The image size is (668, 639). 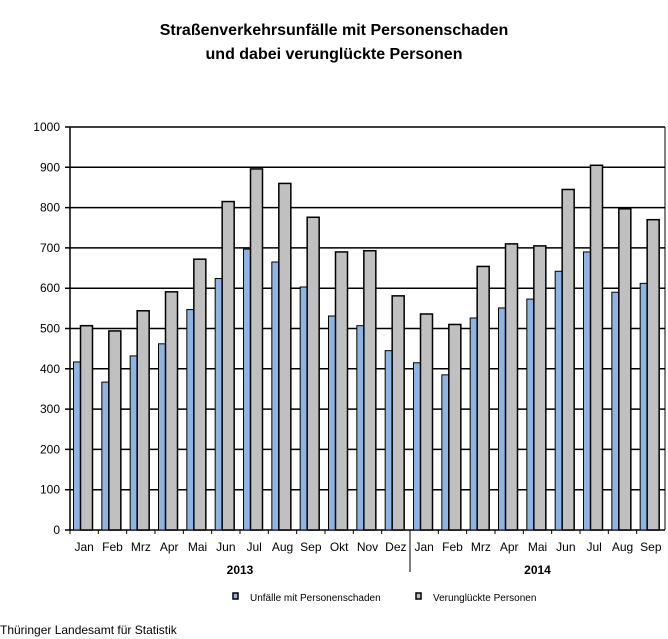 What do you see at coordinates (50, 449) in the screenshot?
I see `y-tick-label: 200` at bounding box center [50, 449].